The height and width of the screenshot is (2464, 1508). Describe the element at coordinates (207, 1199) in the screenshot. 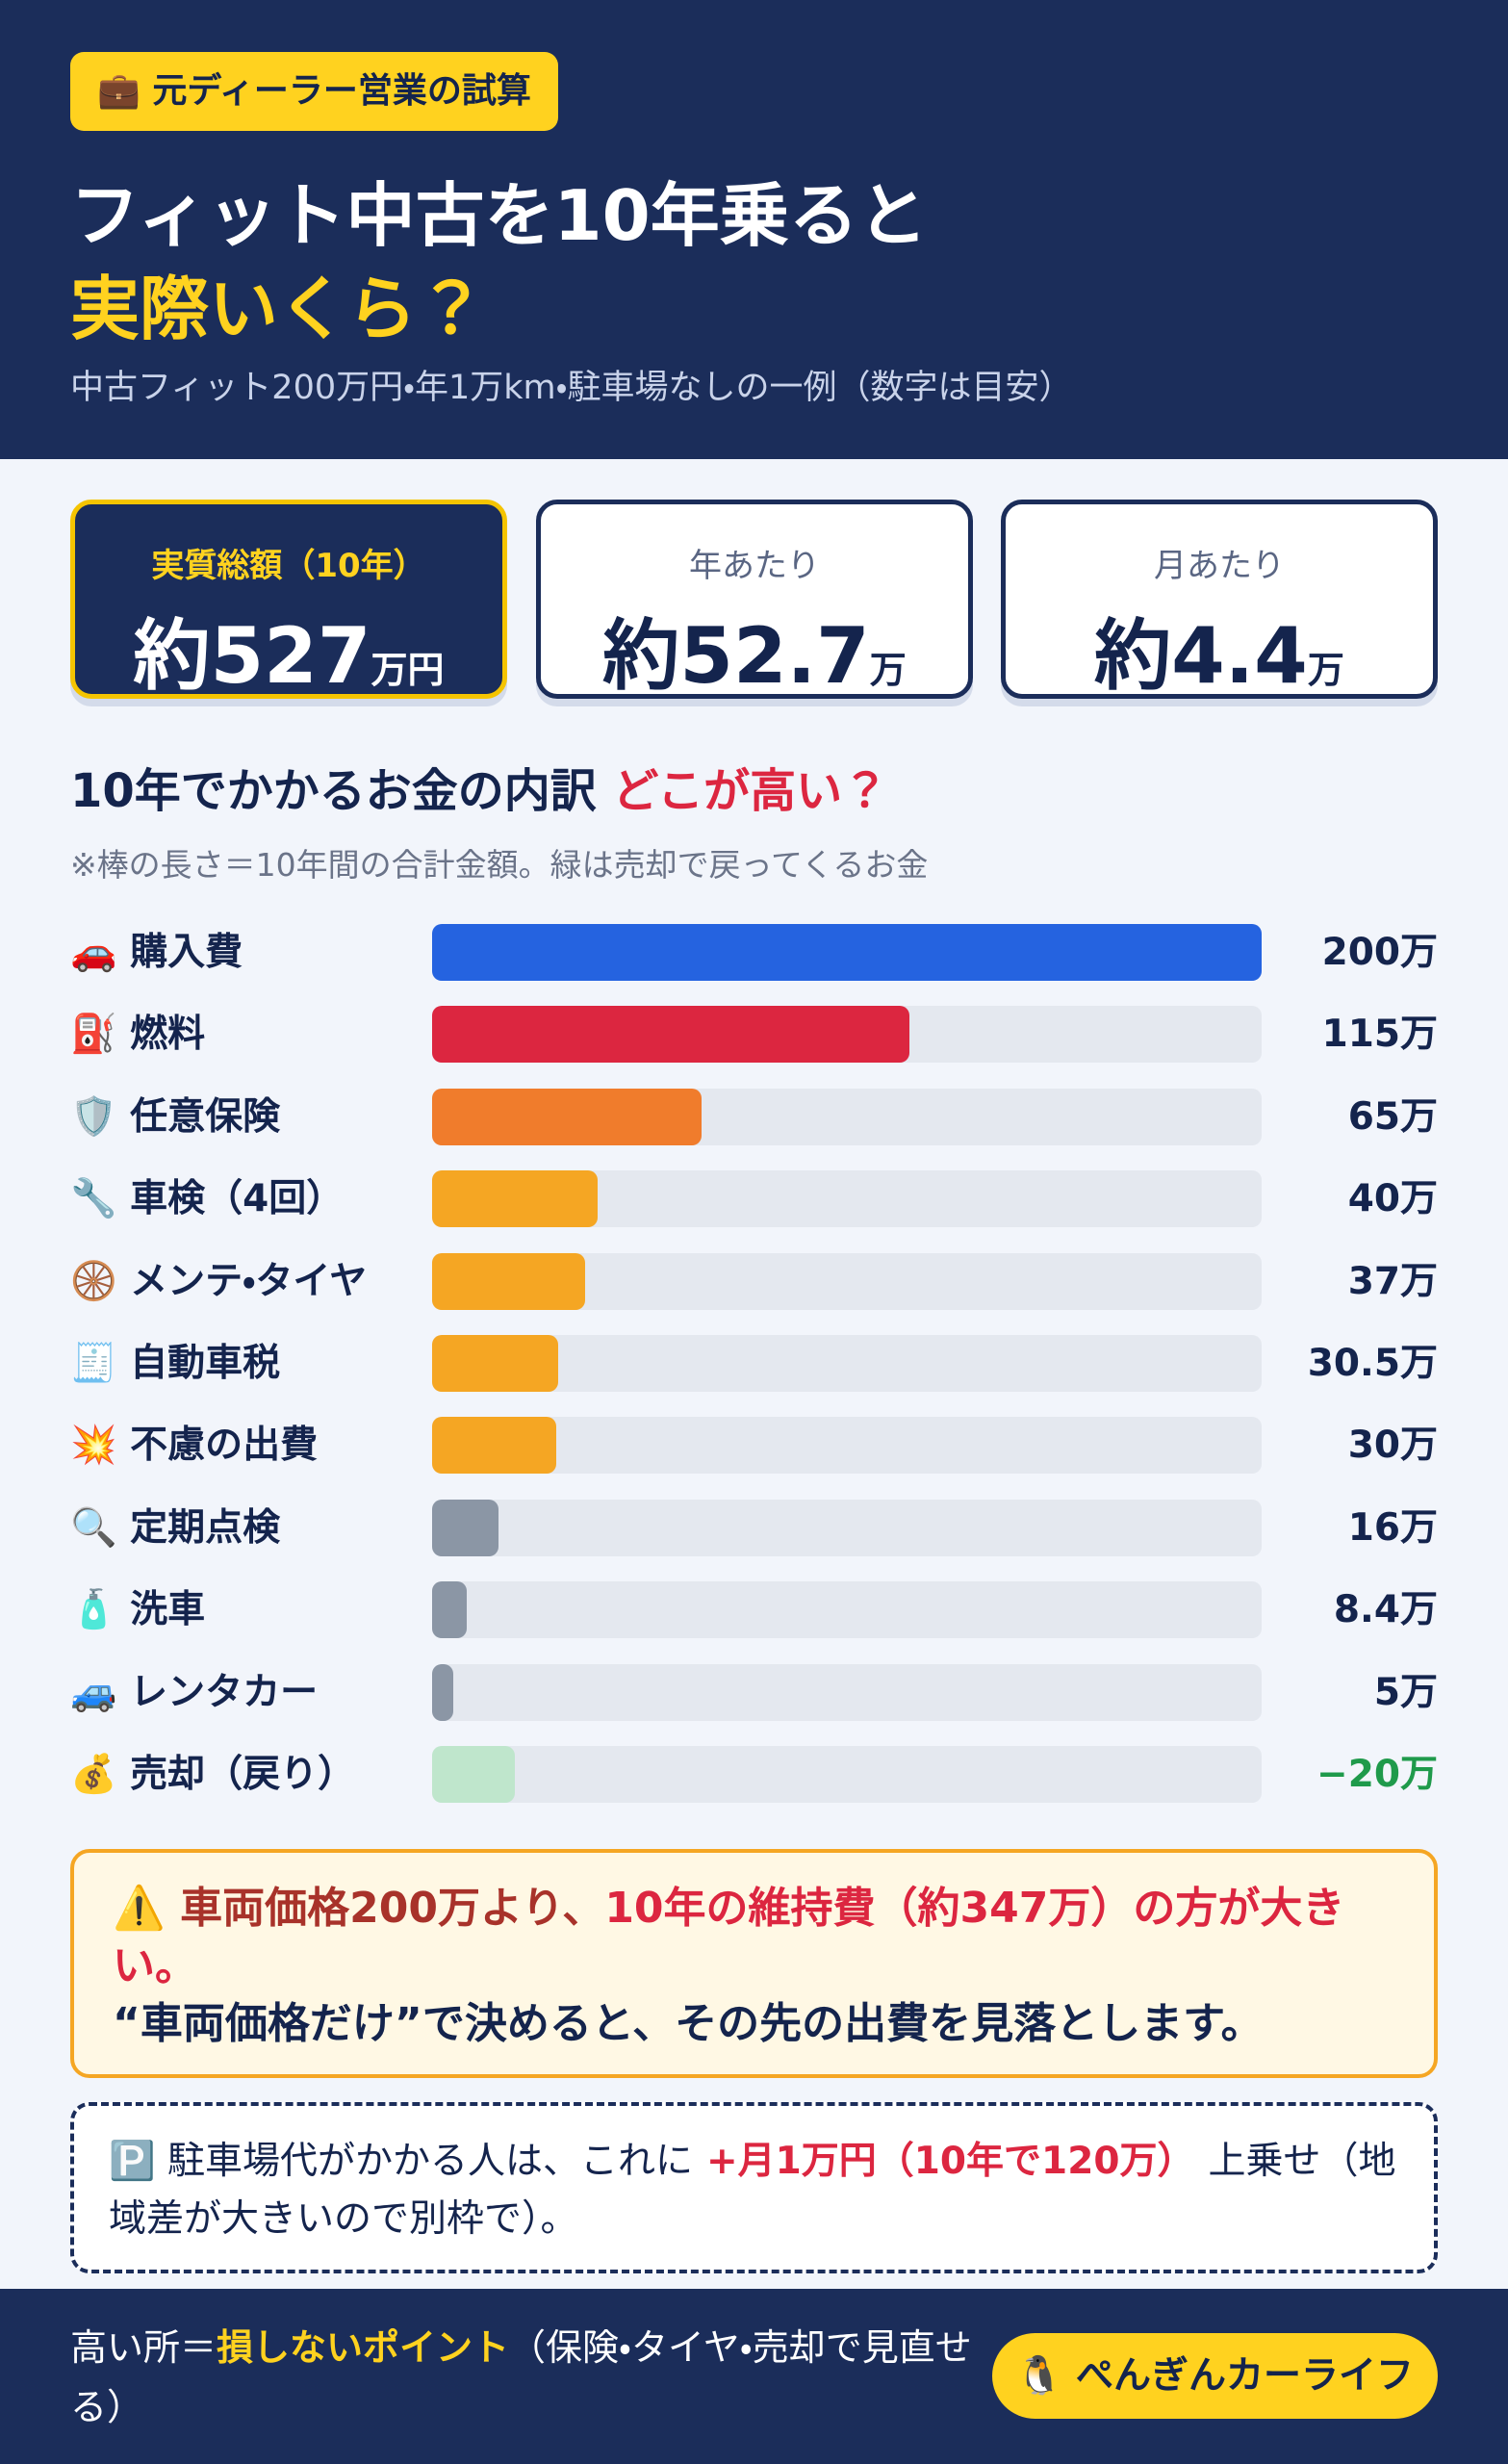

I see `category-label: 🔧 車検（4回）` at that location.